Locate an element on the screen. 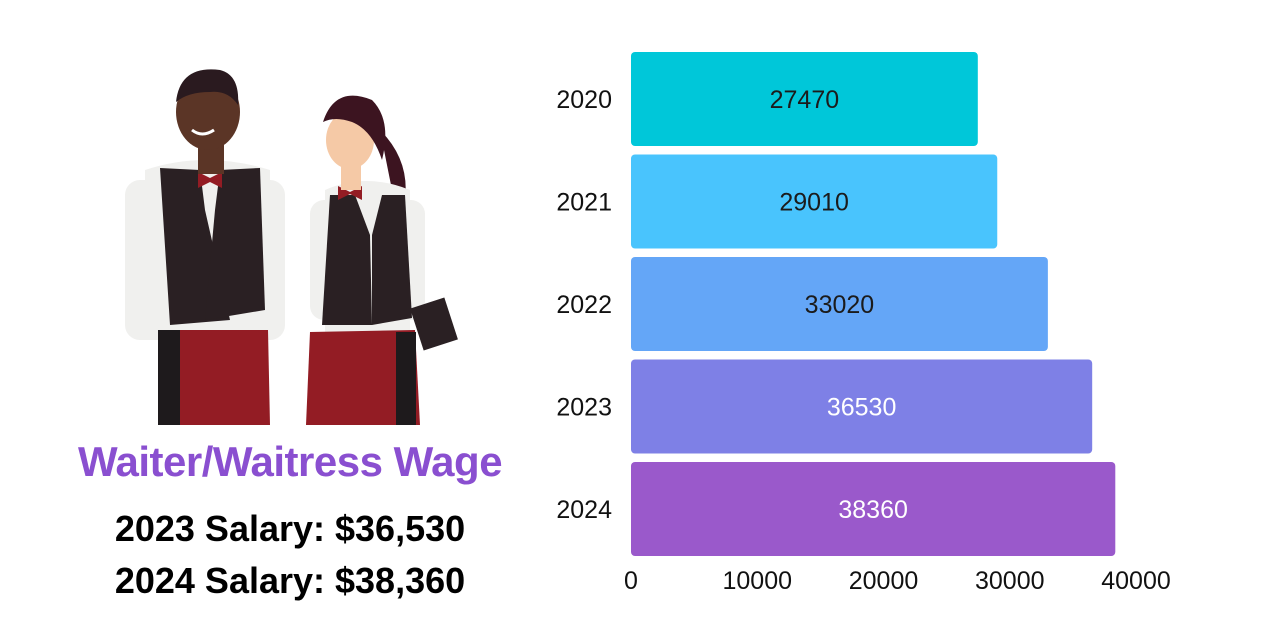  bar-value-label-2024: 38360 is located at coordinates (873, 510).